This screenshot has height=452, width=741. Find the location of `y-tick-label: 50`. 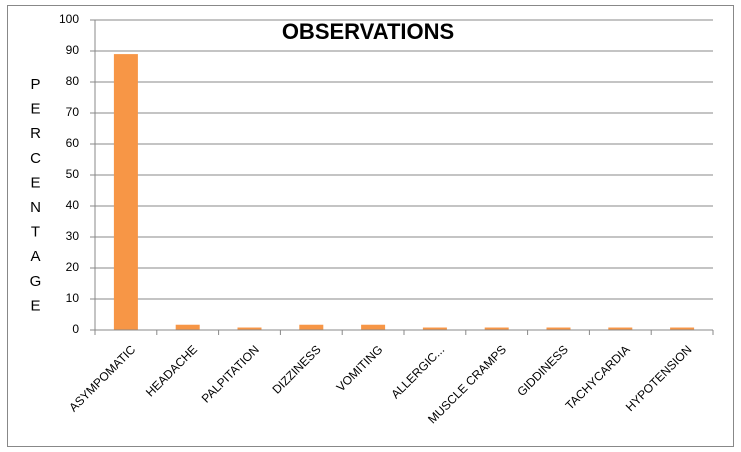

y-tick-label: 50 is located at coordinates (73, 174).